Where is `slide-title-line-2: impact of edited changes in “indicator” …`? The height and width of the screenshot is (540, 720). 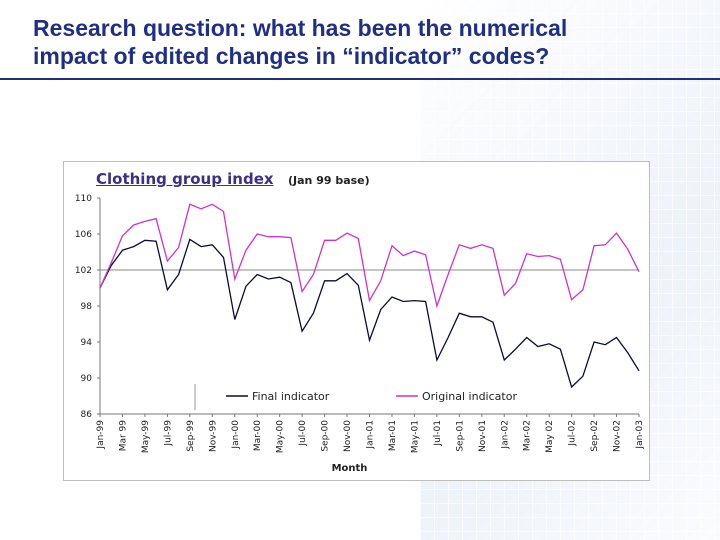 slide-title-line-2: impact of edited changes in “indicator” … is located at coordinates (291, 56).